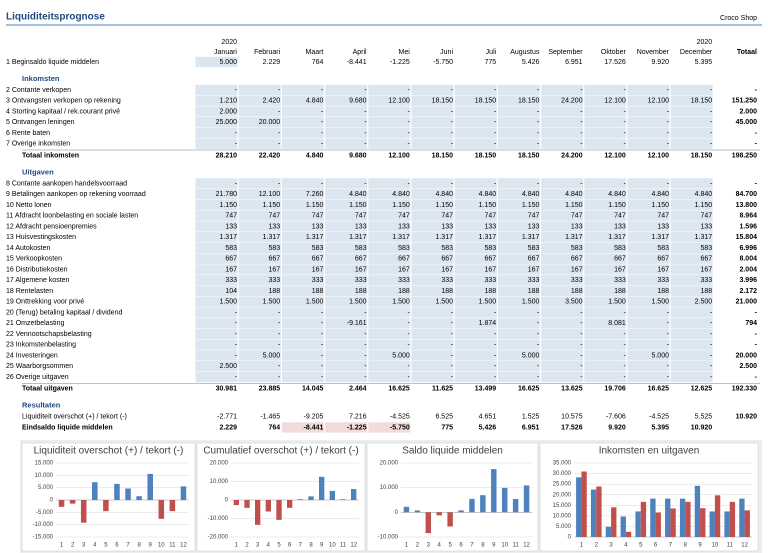  I want to click on x-tick-label: 10, so click(504, 546).